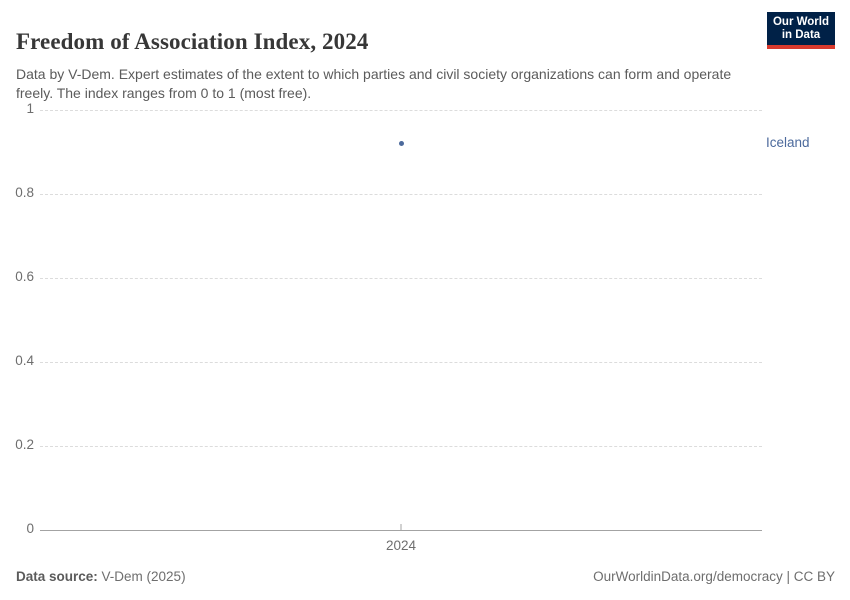  Describe the element at coordinates (192, 42) in the screenshot. I see `chart-title: Freedom of Association Index, 2024` at that location.